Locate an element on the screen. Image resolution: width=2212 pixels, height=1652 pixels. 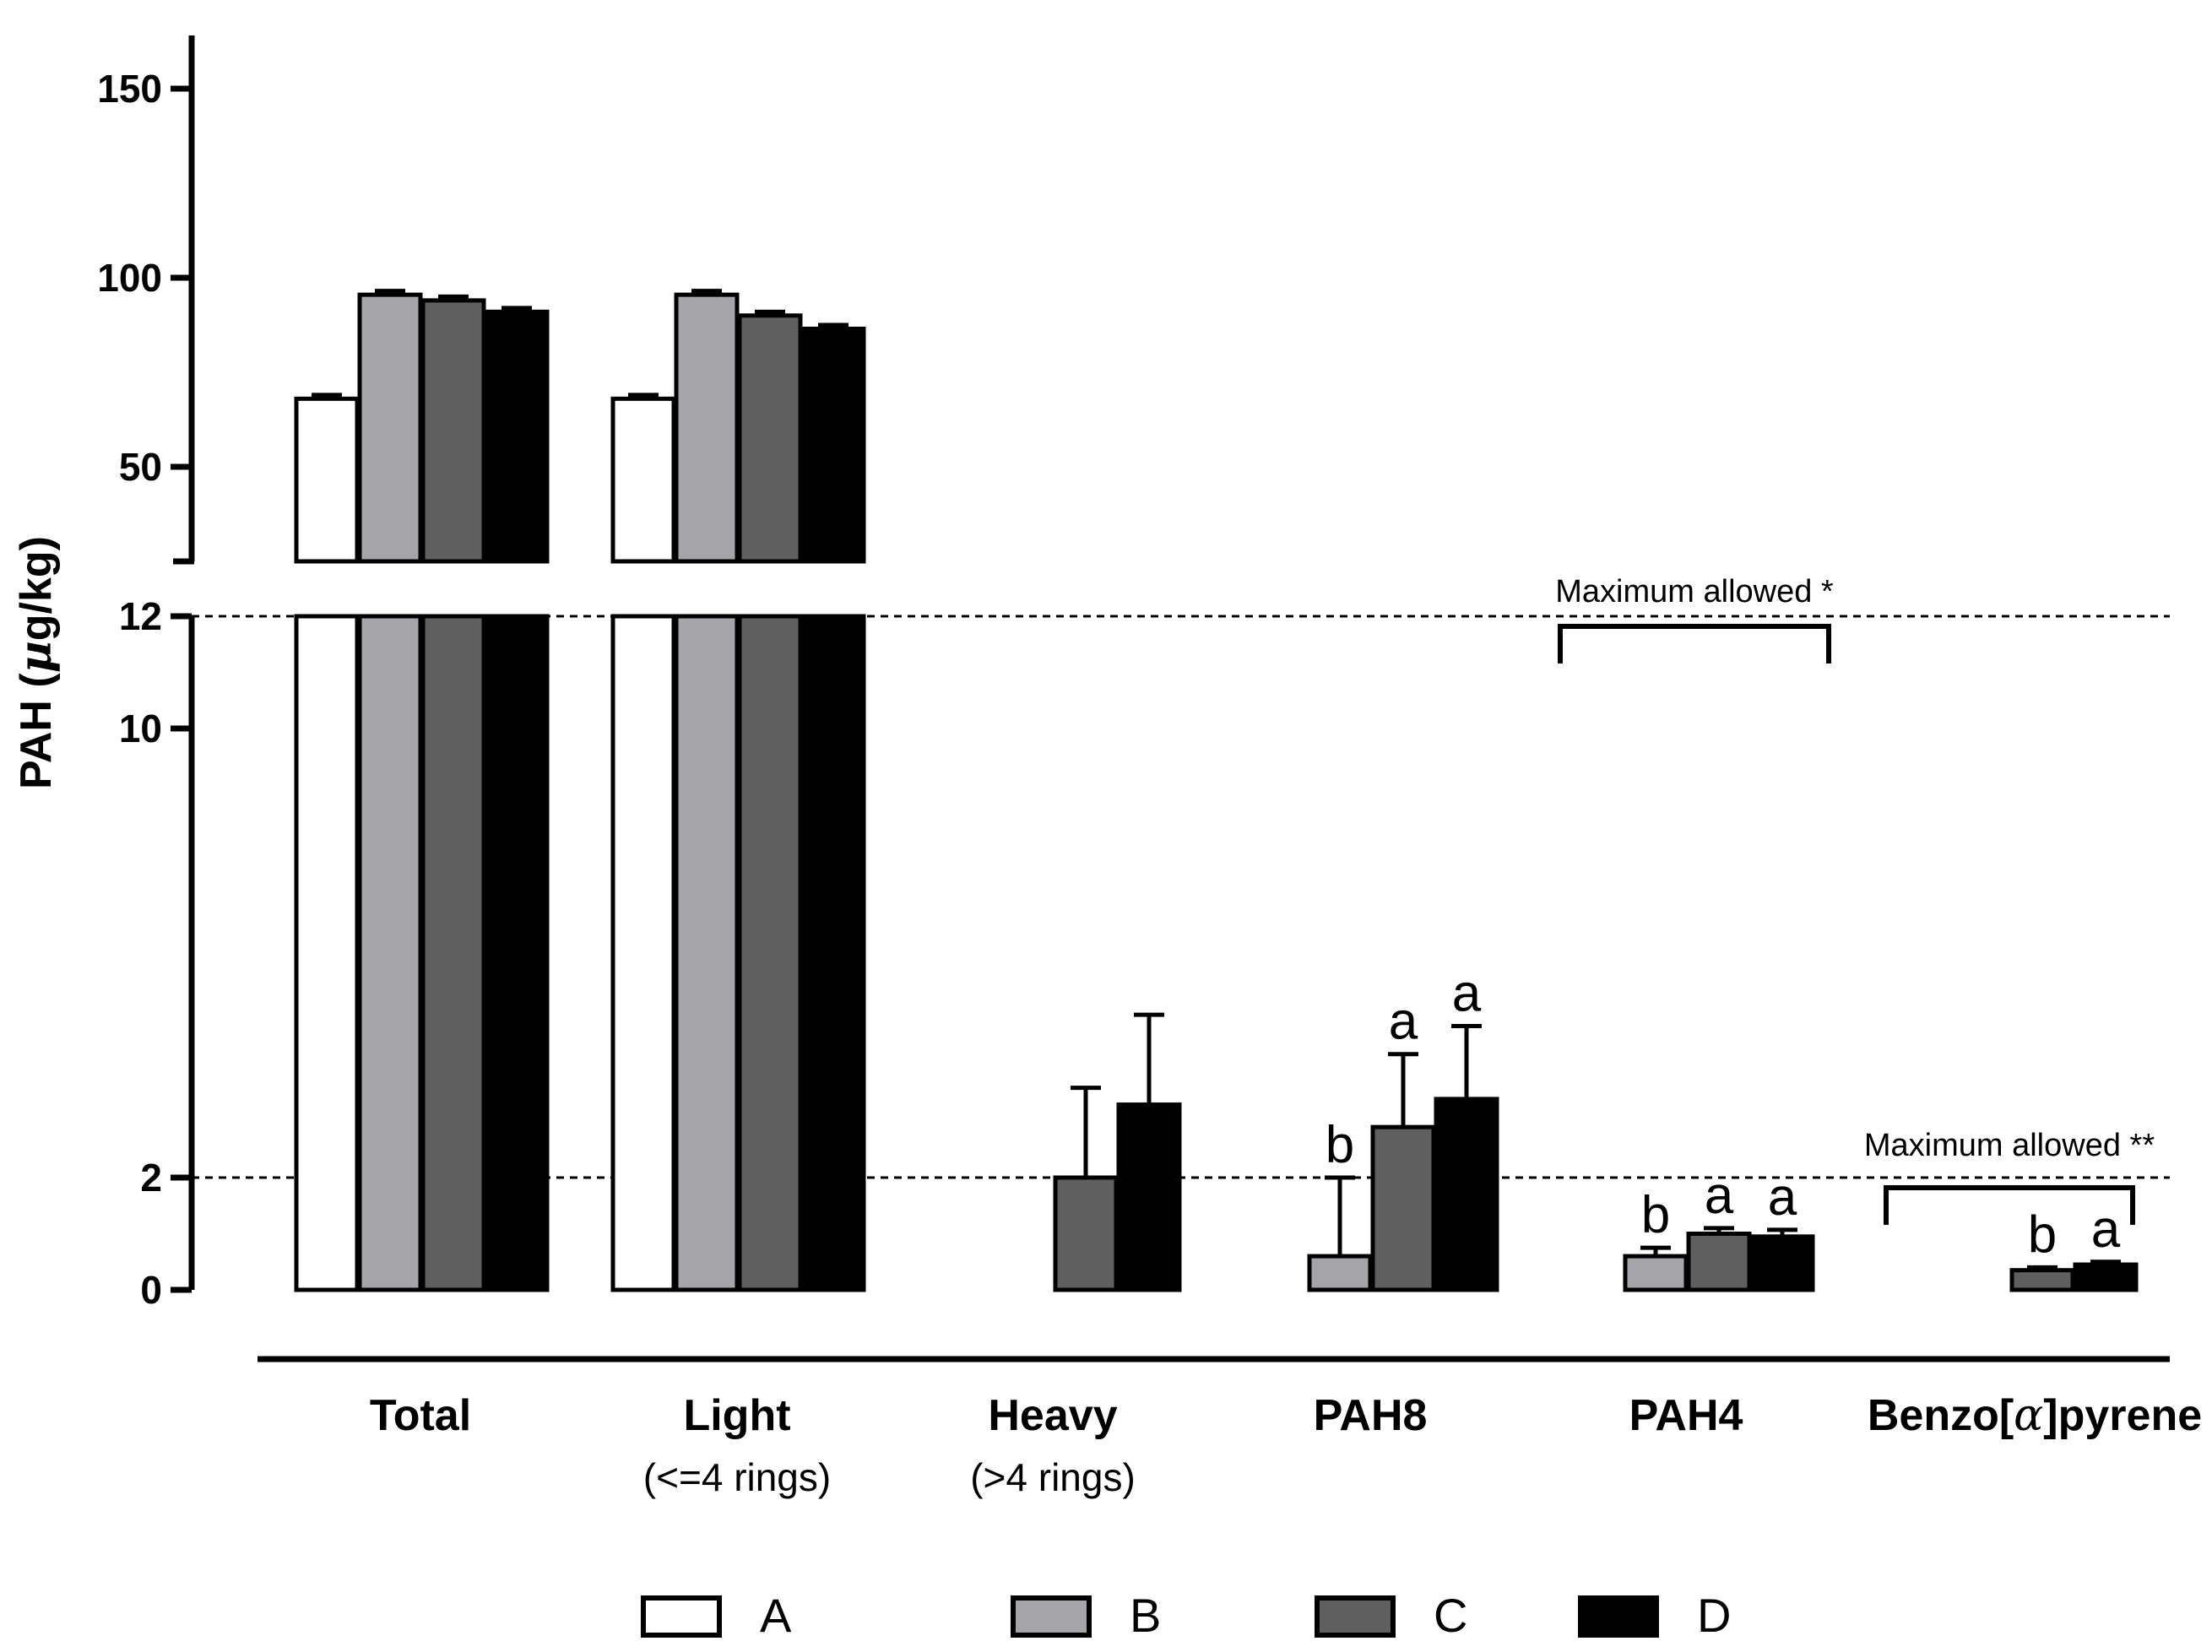
y-axis-label-before: PAH ( is located at coordinates (36, 731).